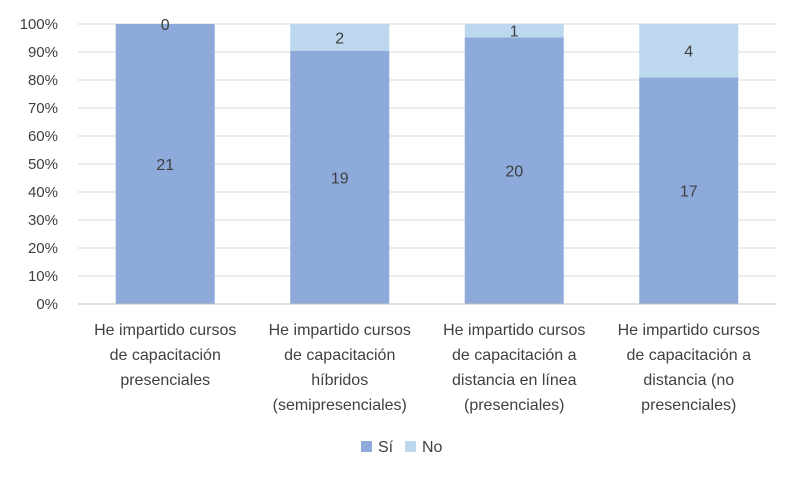  I want to click on data-label: 0, so click(165, 25).